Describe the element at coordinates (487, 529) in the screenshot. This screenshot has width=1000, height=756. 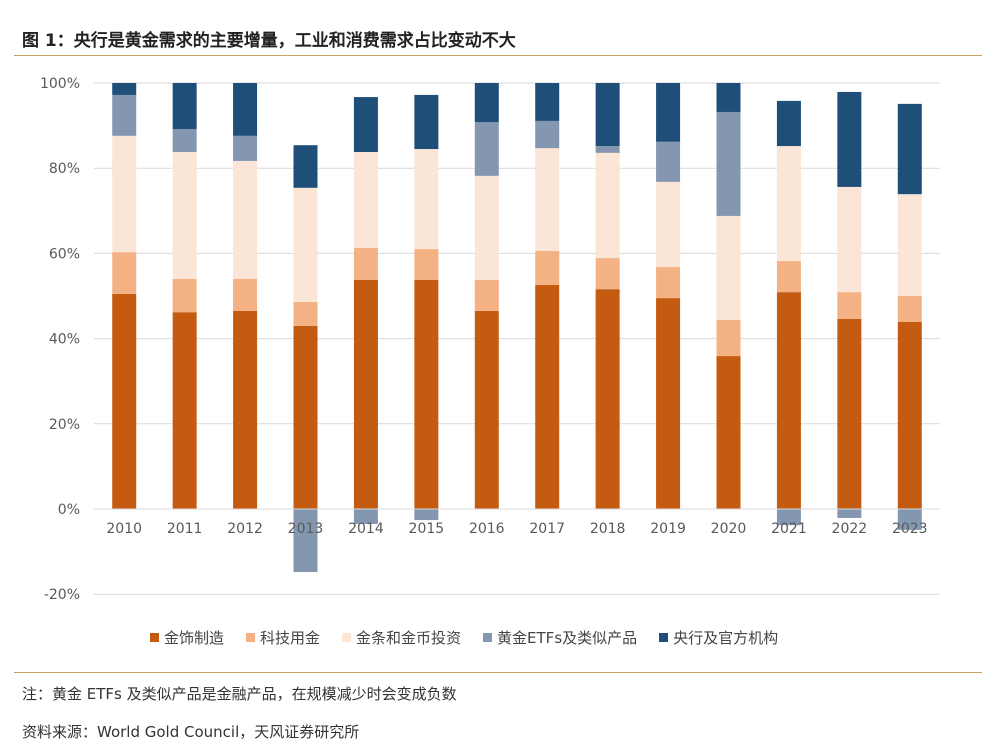
I see `x-tick-label: 2016` at that location.